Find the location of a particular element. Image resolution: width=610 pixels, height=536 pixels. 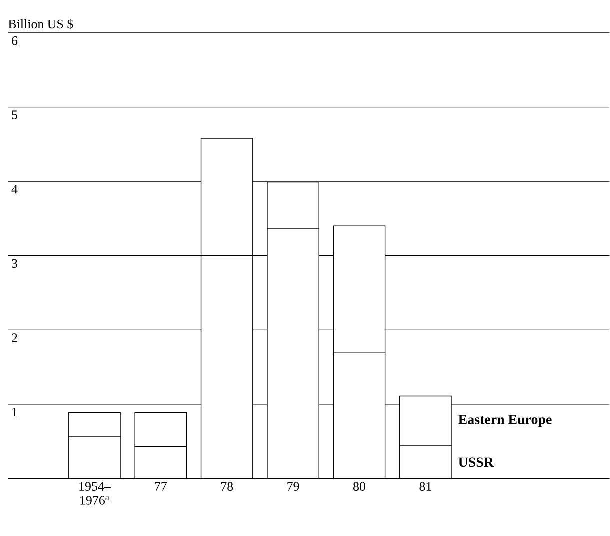

series-label: USSR is located at coordinates (476, 463).